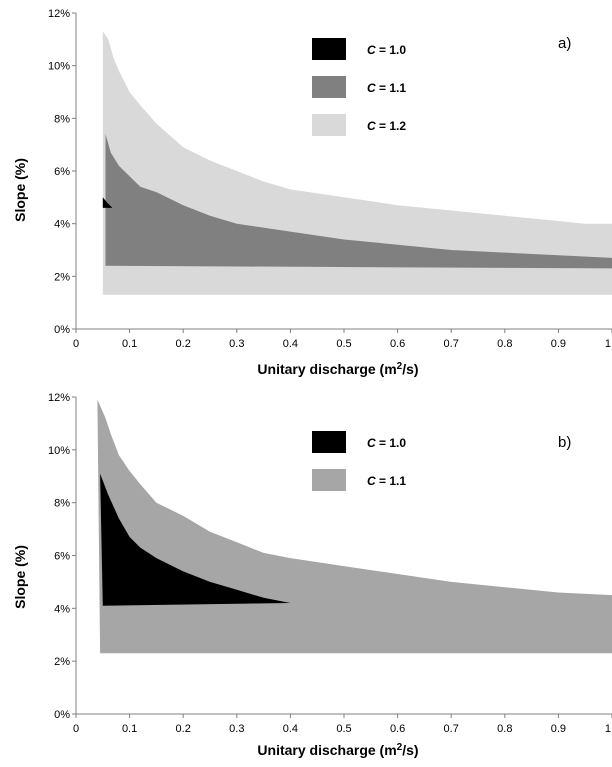 This screenshot has width=612, height=767. What do you see at coordinates (564, 43) in the screenshot?
I see `panel-label-a: a)` at bounding box center [564, 43].